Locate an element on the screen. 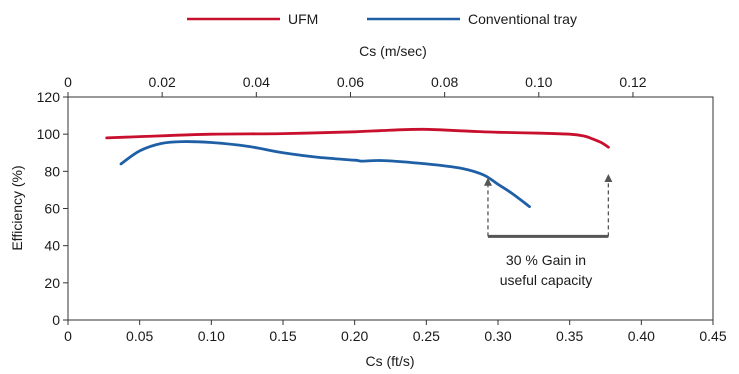 The width and height of the screenshot is (739, 374). gain-label-line2: useful capacity is located at coordinates (546, 280).